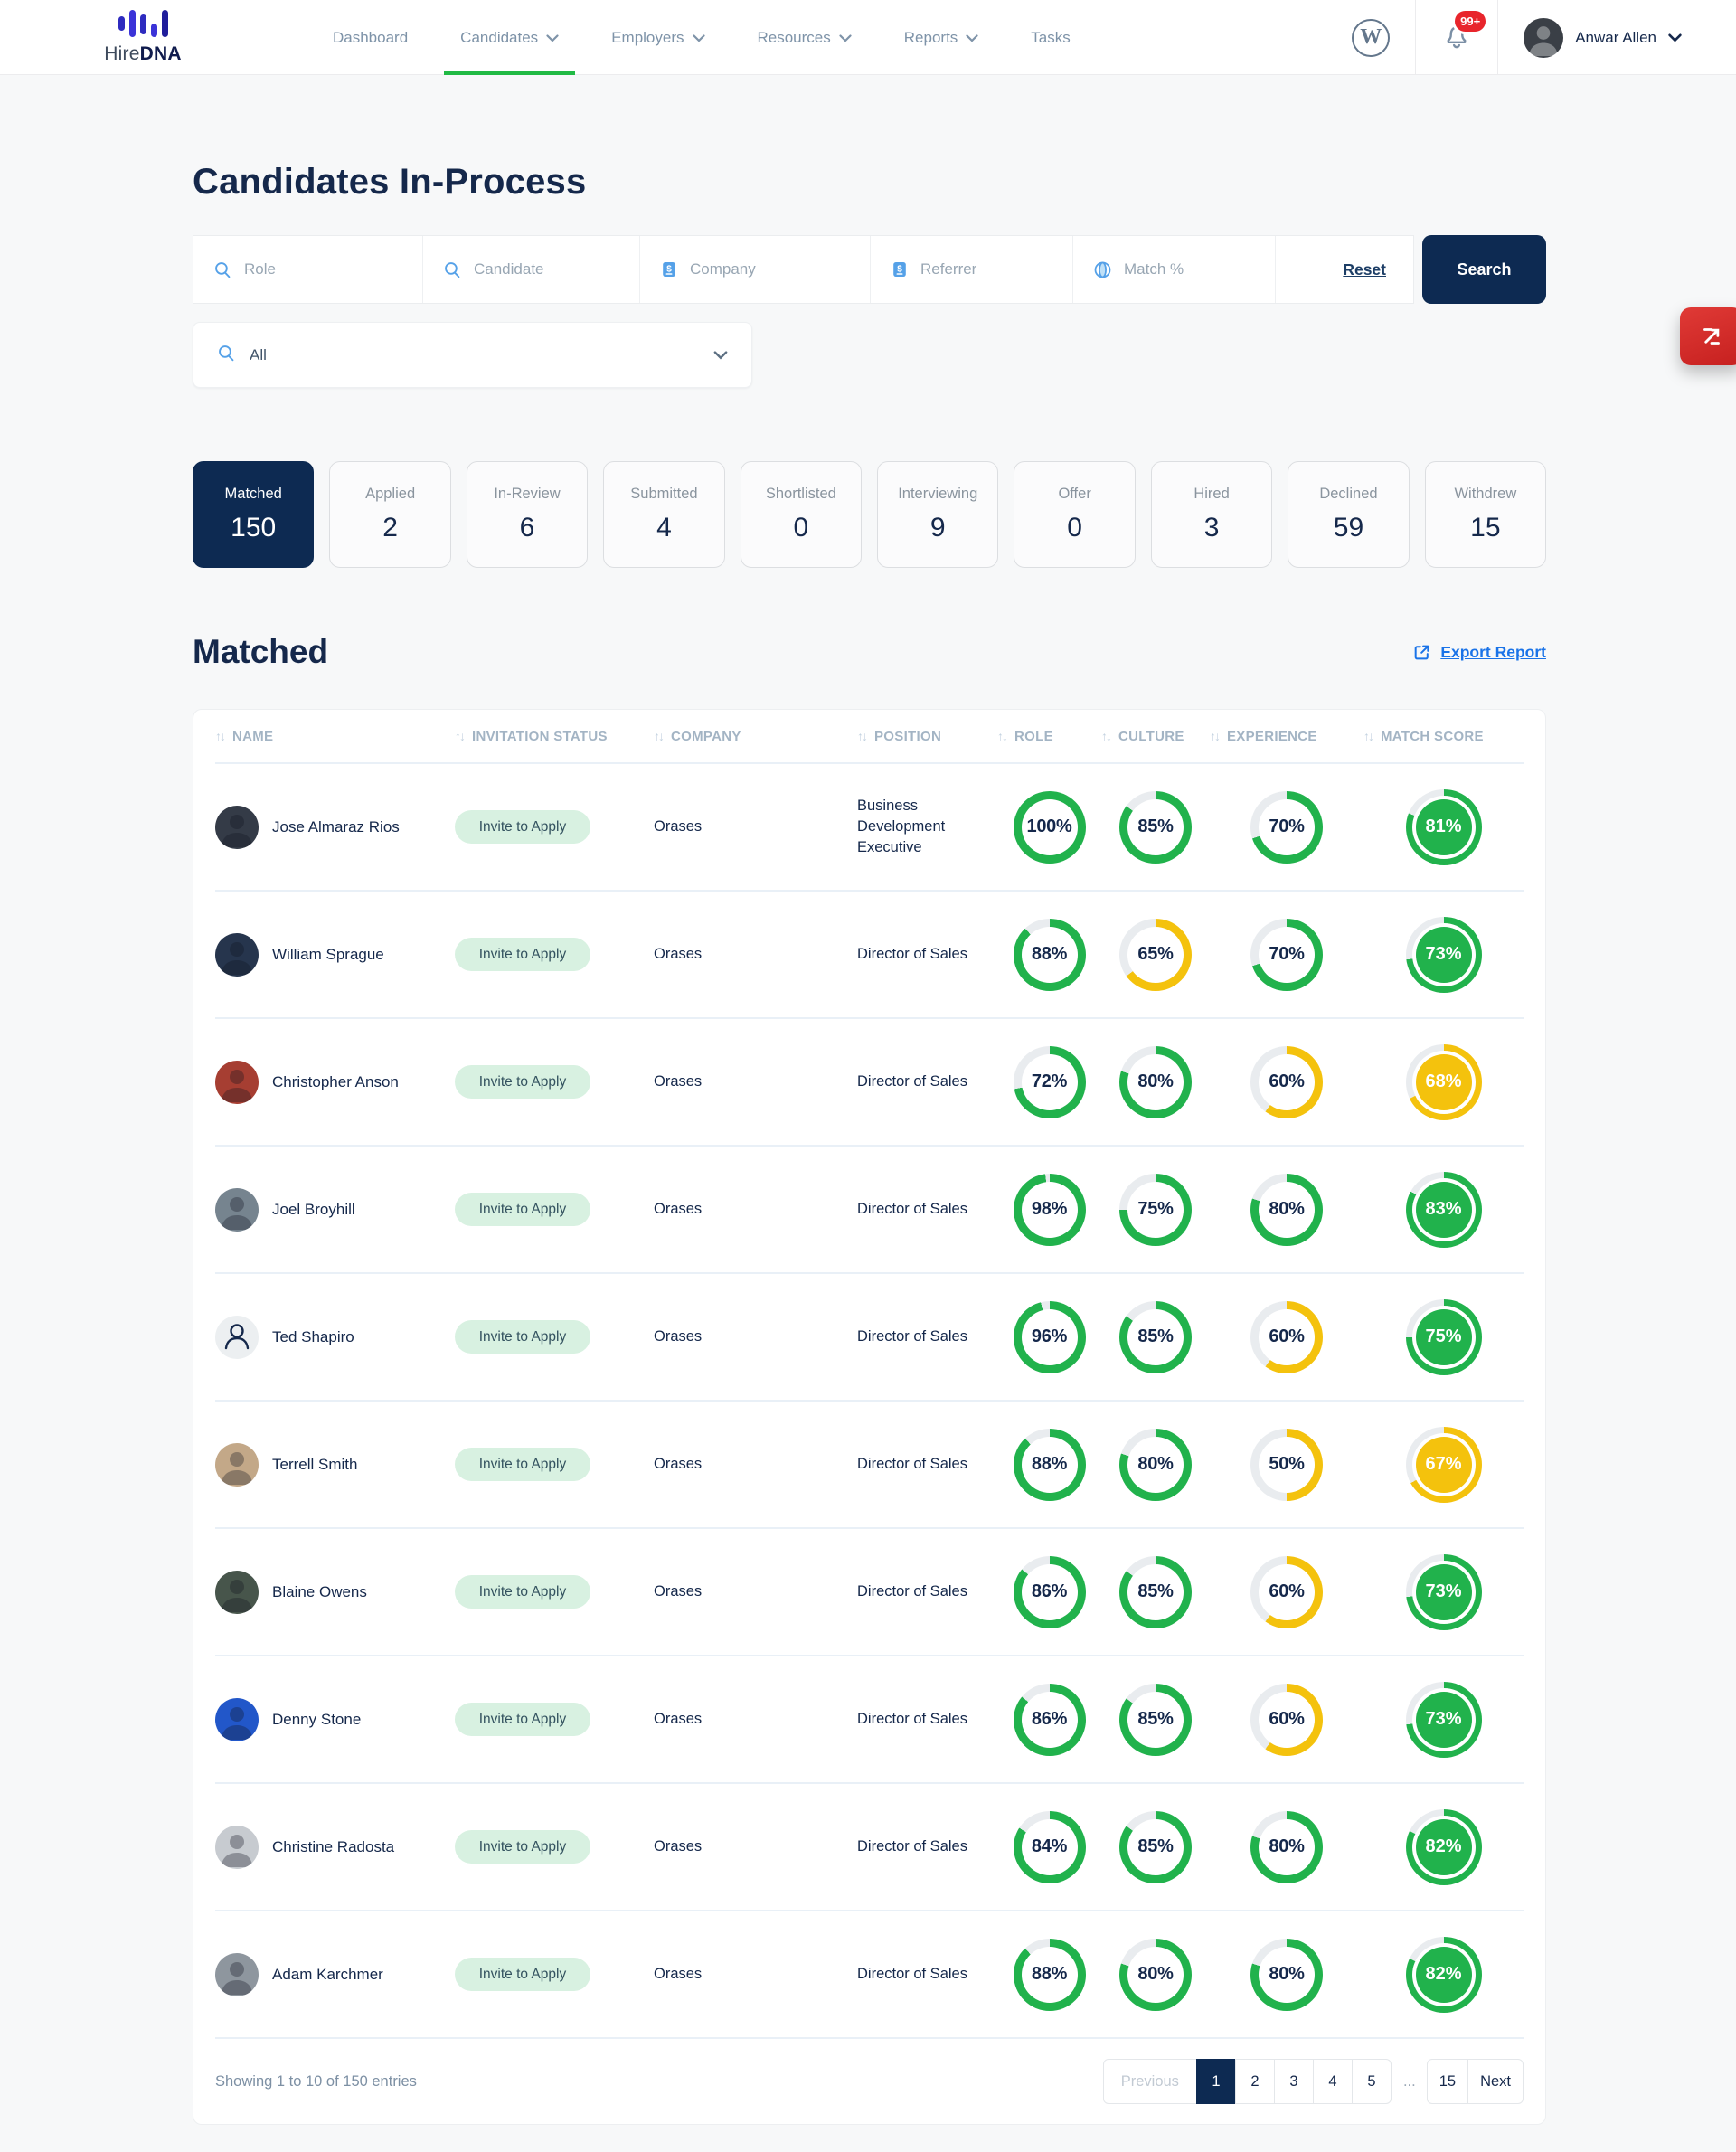 This screenshot has width=1736, height=2152. Describe the element at coordinates (540, 736) in the screenshot. I see `column-label: INVITATION STATUS` at that location.